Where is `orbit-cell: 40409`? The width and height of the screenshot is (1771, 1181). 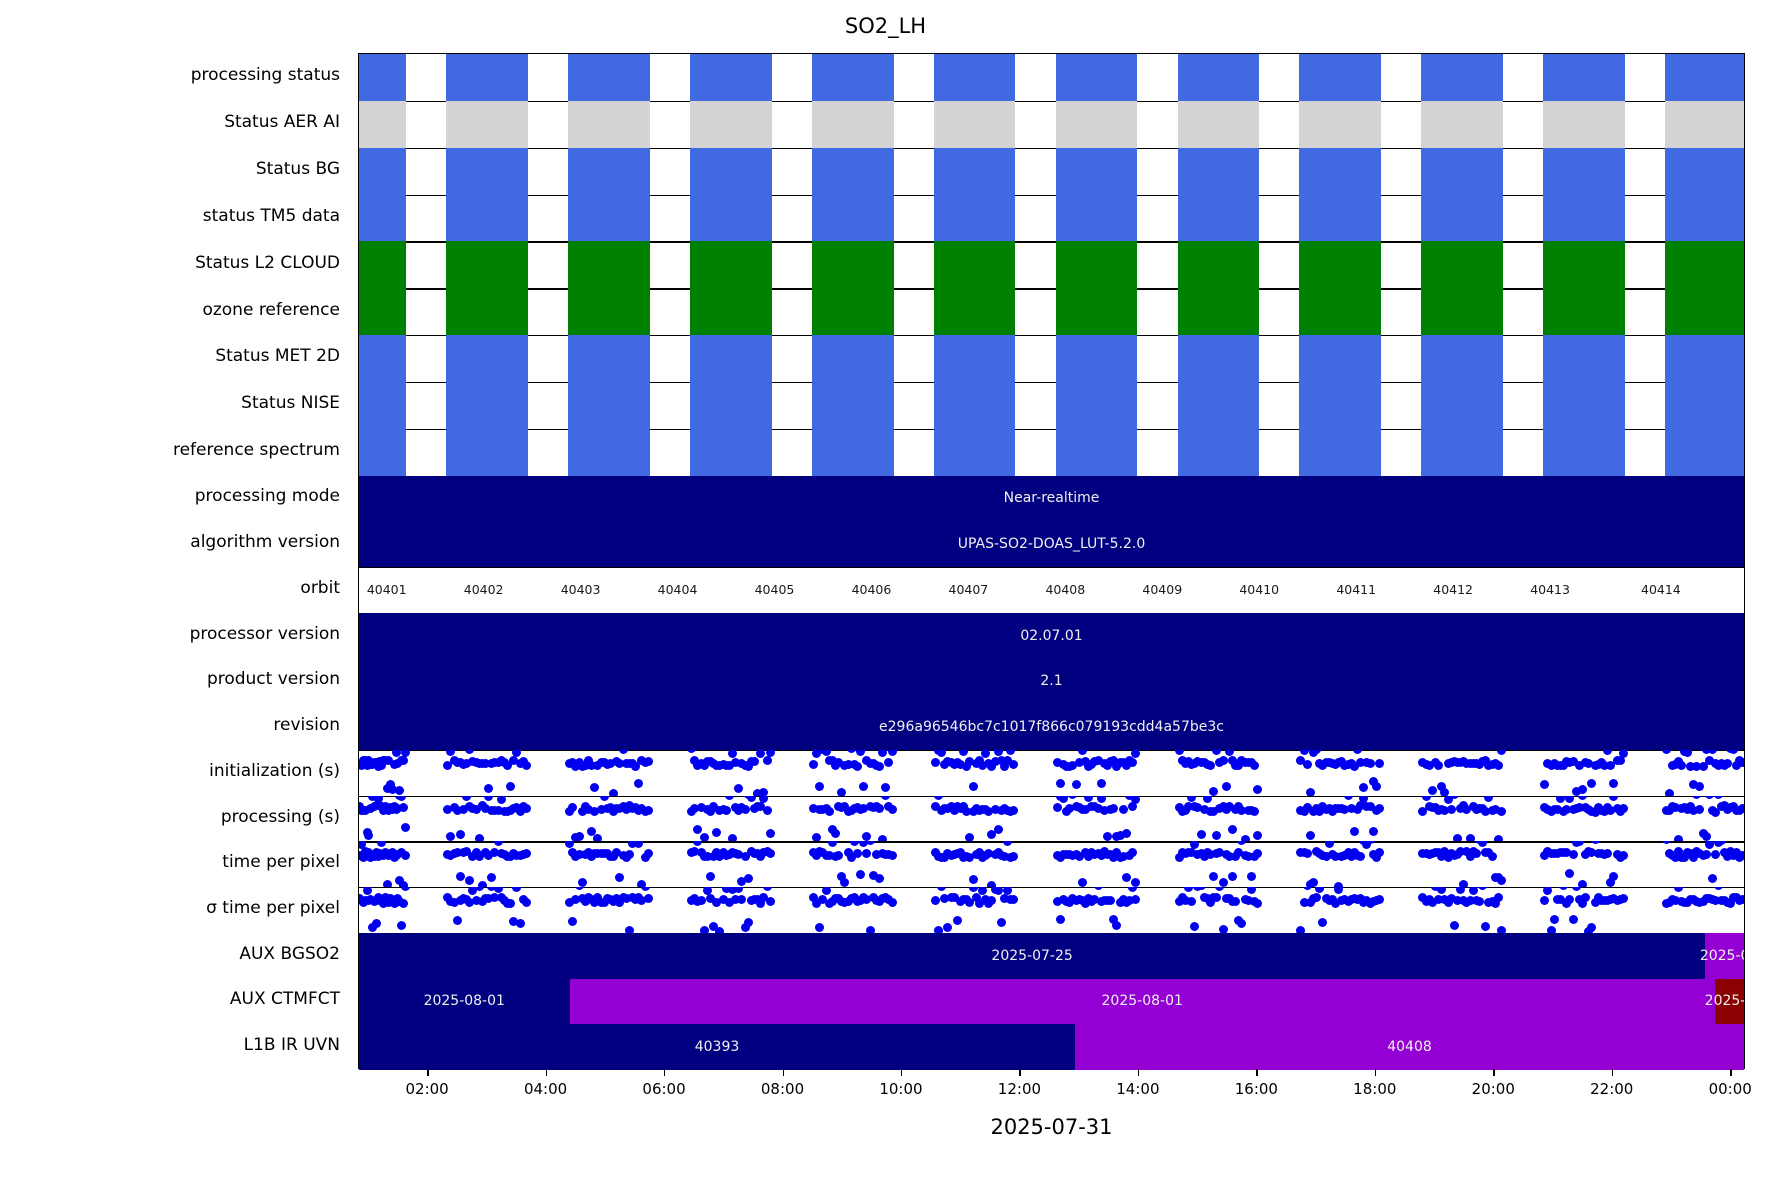 orbit-cell: 40409 is located at coordinates (1162, 590).